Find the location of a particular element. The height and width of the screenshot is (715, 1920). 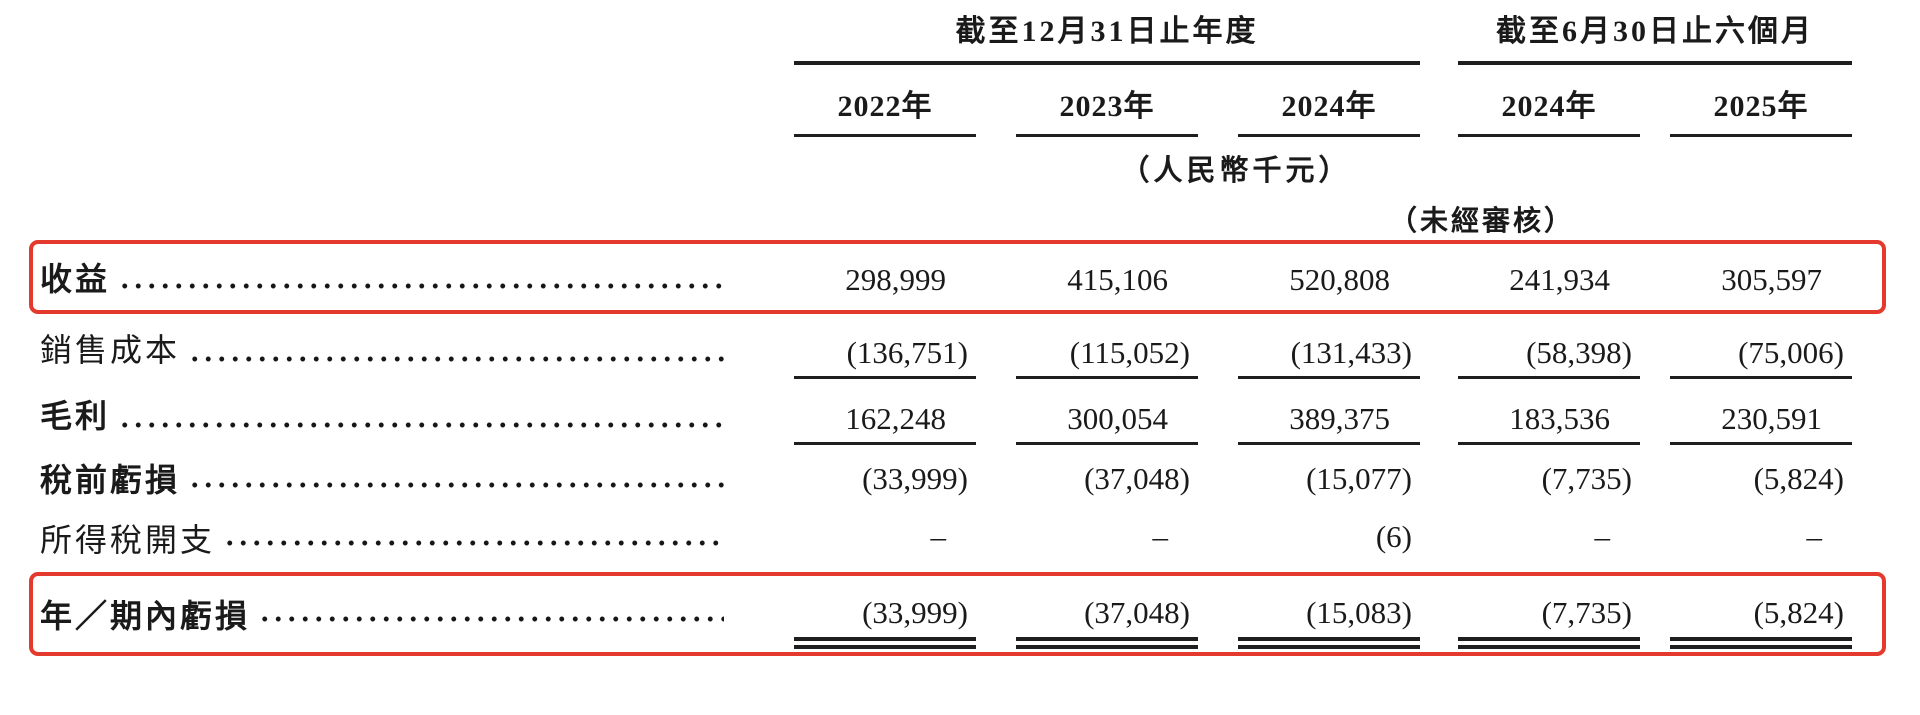

currency-unit-note: （人民幣千元） is located at coordinates (1236, 171).